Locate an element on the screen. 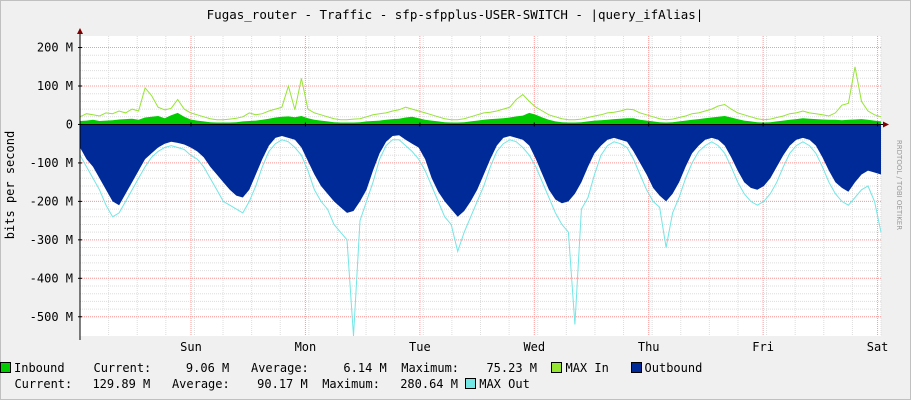 Image resolution: width=911 pixels, height=400 pixels. max-out-swatch-icon is located at coordinates (471, 383).